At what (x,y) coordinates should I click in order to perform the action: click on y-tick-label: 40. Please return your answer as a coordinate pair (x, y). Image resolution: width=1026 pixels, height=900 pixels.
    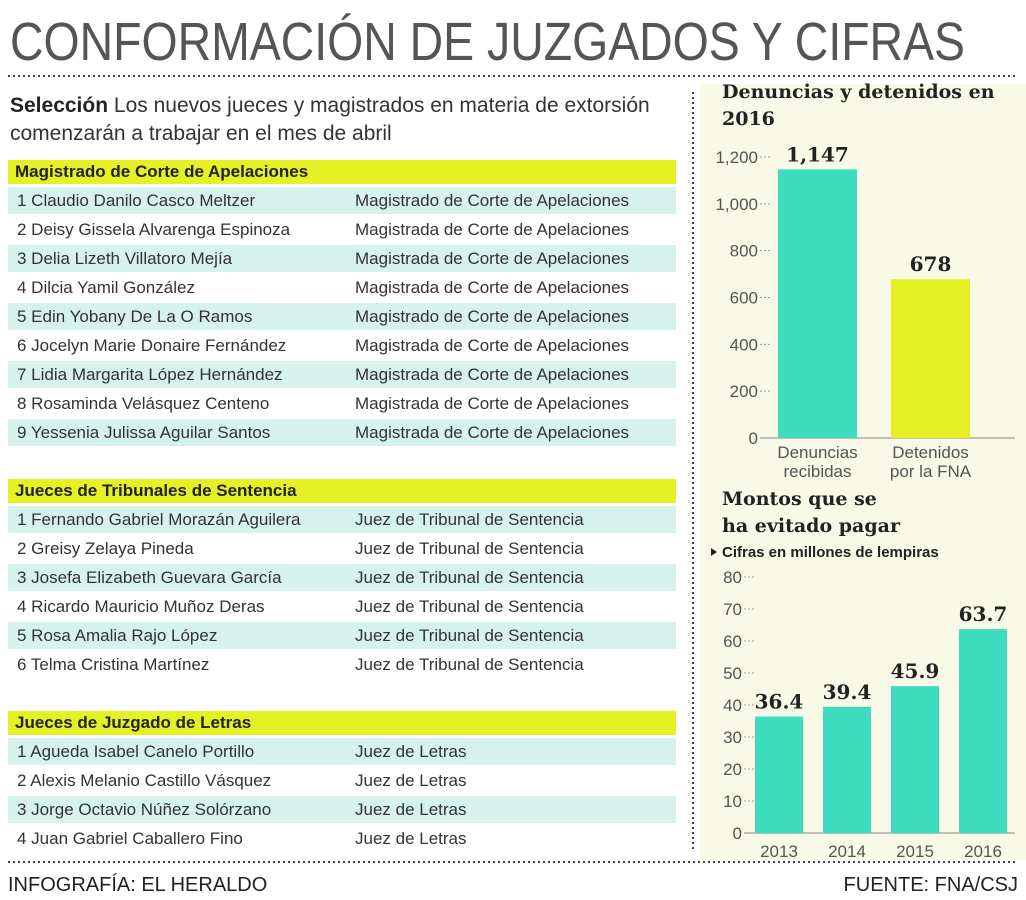
    Looking at the image, I should click on (732, 705).